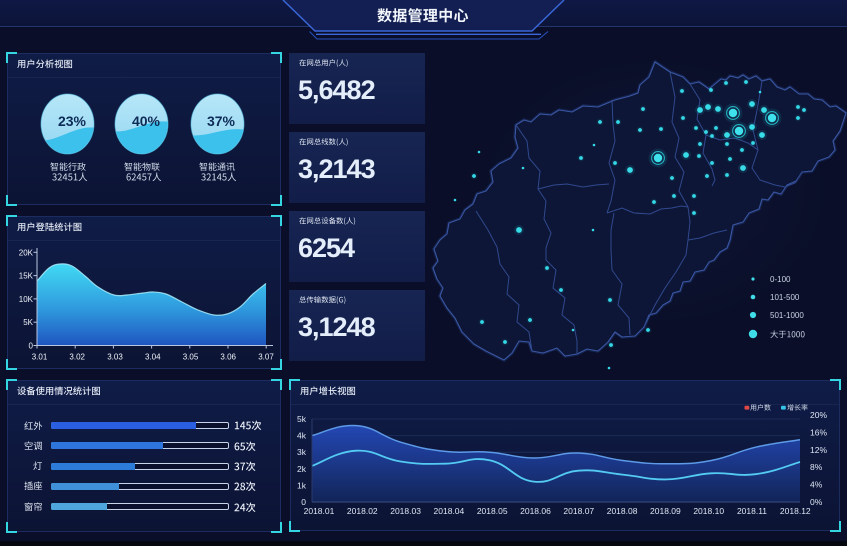  Describe the element at coordinates (115, 357) in the screenshot. I see `svg-text: 3.03` at that location.